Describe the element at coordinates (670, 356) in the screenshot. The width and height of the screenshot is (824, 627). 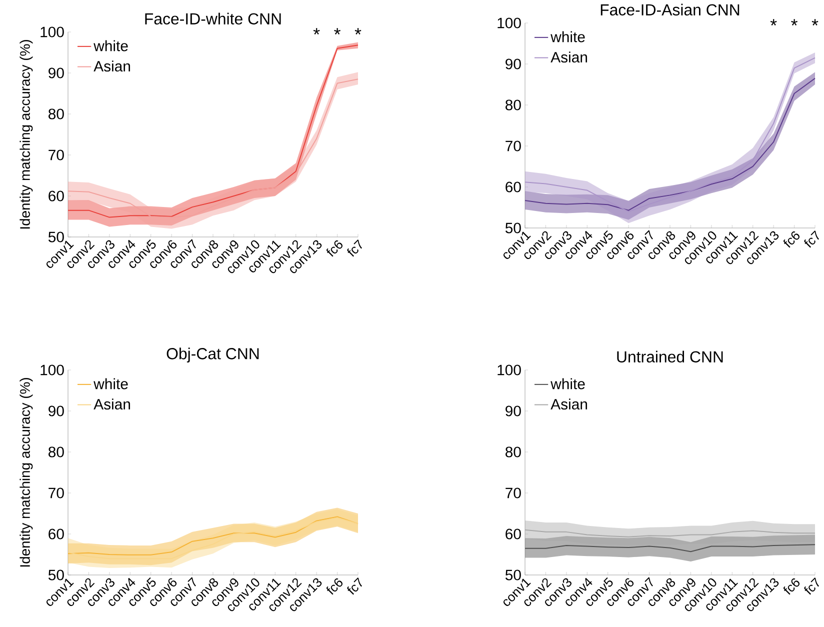
I see `chart-title: Untrained CNN` at that location.